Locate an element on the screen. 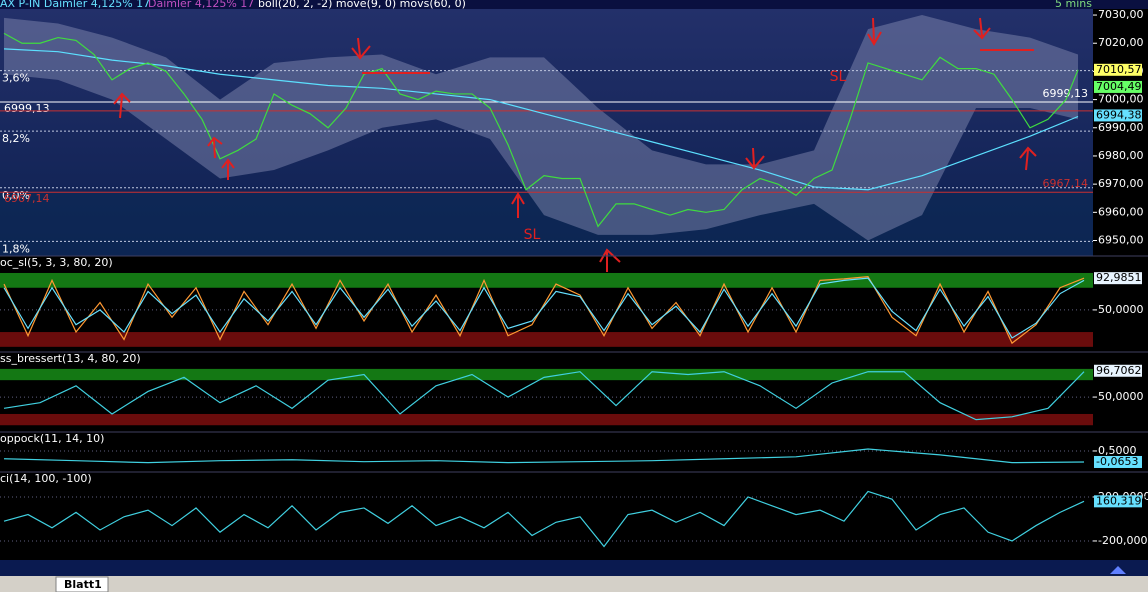 The width and height of the screenshot is (1148, 592). last-value-label: 96,7062 is located at coordinates (1119, 370).